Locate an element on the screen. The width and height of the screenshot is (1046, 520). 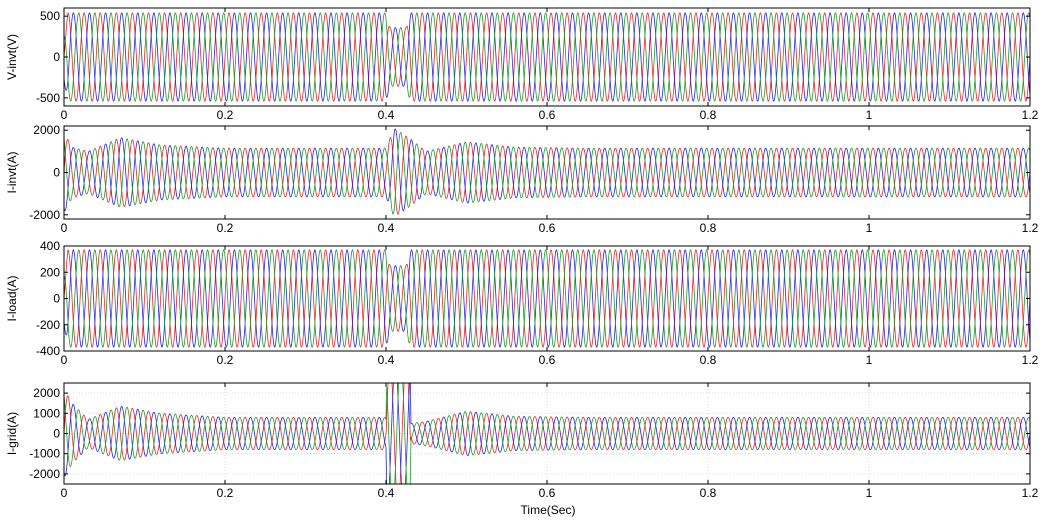
y-axis-label: I-invt(A) is located at coordinates (12, 172).